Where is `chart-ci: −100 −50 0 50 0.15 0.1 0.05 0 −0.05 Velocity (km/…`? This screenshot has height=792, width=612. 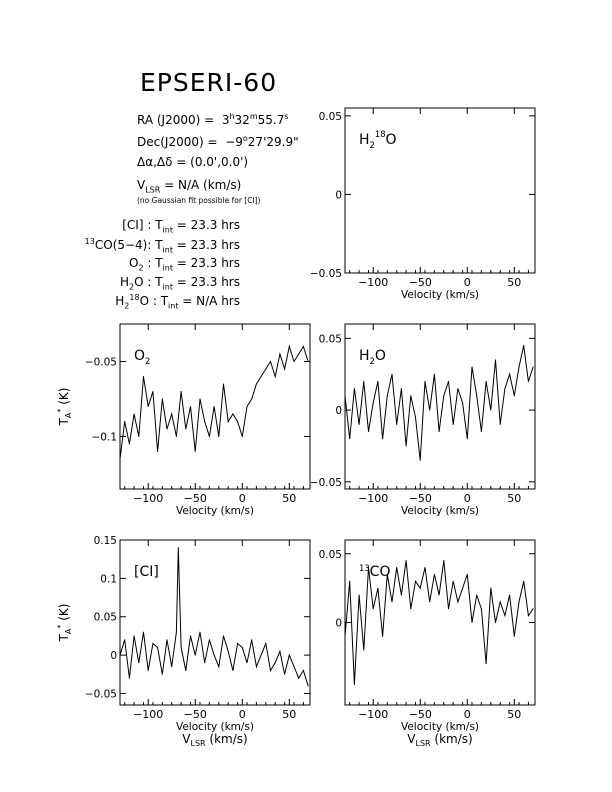 chart-ci: −100 −50 0 50 0.15 0.1 0.05 0 −0.05 Velocity (km/… is located at coordinates (183, 641).